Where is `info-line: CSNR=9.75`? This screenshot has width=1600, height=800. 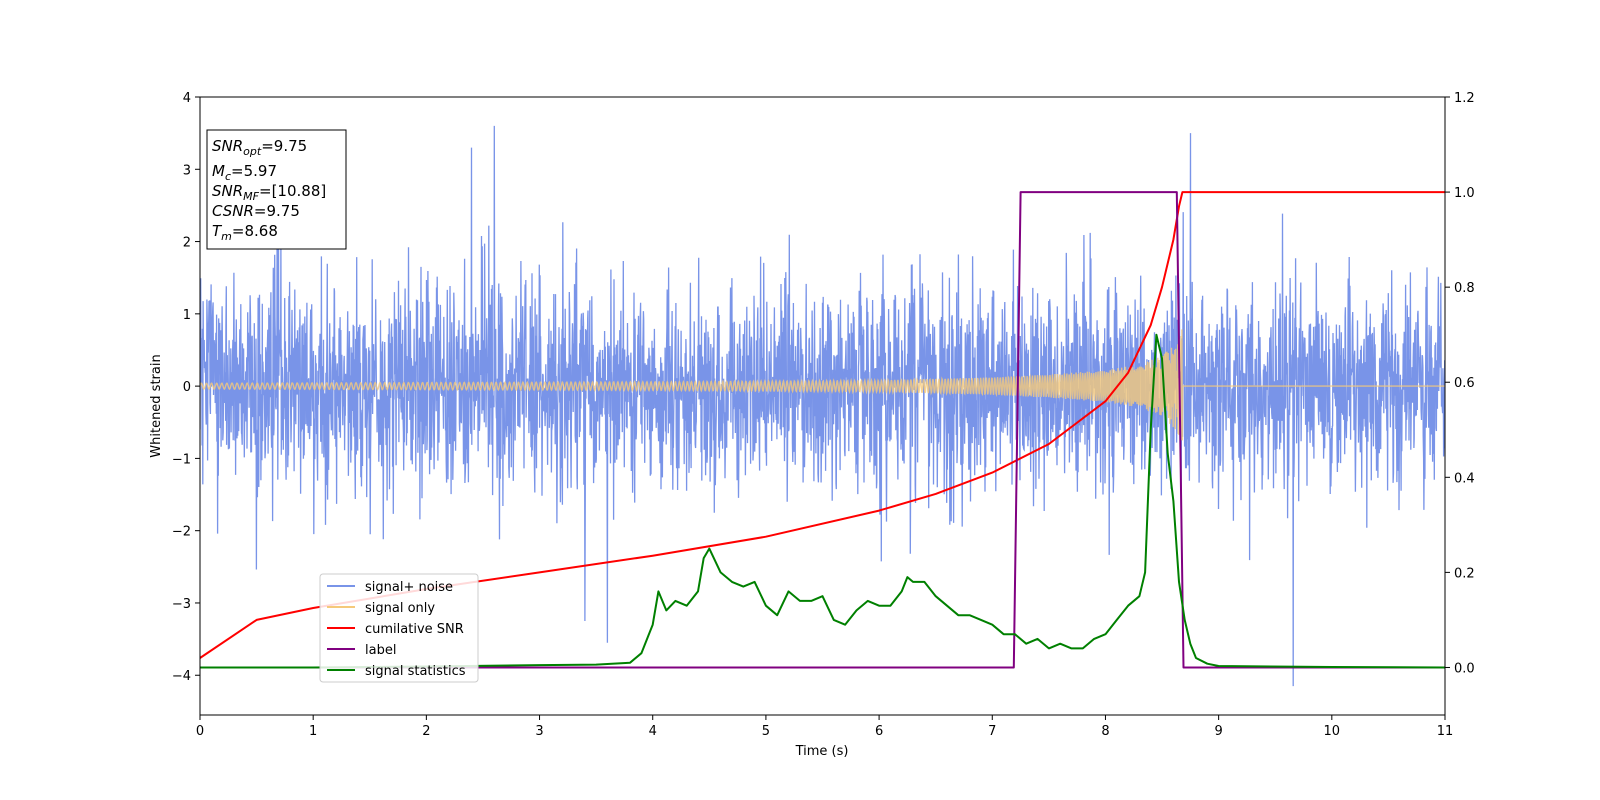
info-line: CSNR=9.75 is located at coordinates (256, 211).